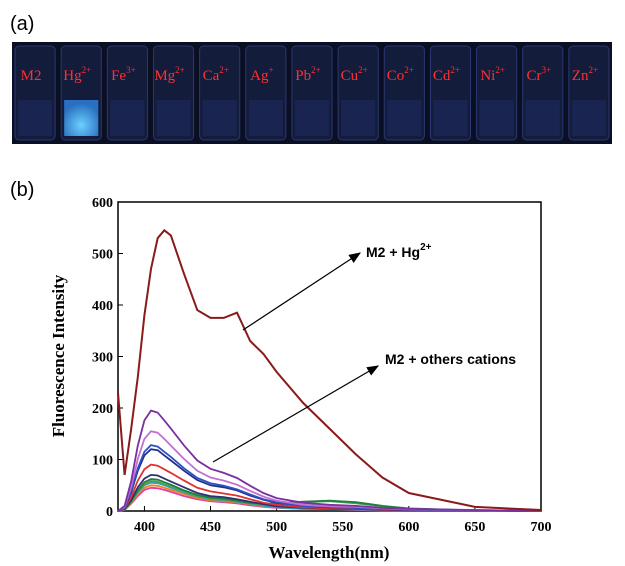 The image size is (625, 566). I want to click on x-tick-label: 650, so click(474, 527).